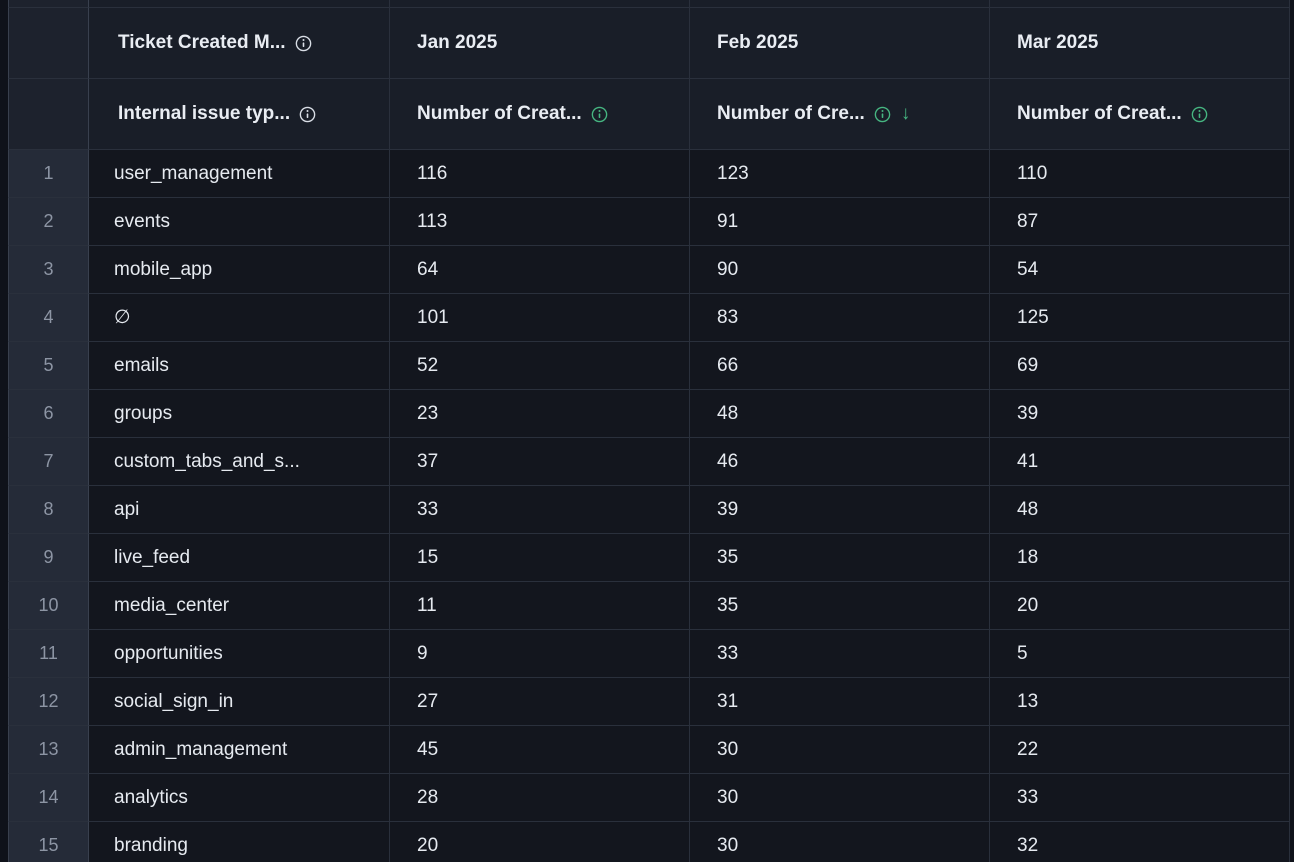 Image resolution: width=1294 pixels, height=862 pixels. I want to click on value-cell-jan: 27, so click(540, 702).